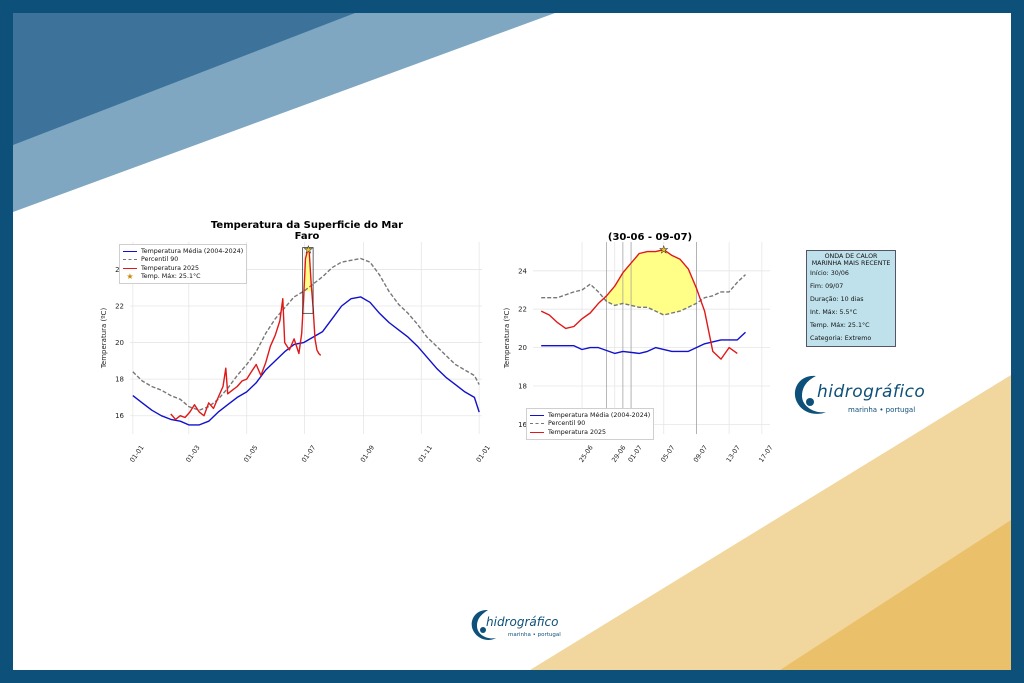  Describe the element at coordinates (700, 454) in the screenshot. I see `x-tick-label: 09-07` at that location.